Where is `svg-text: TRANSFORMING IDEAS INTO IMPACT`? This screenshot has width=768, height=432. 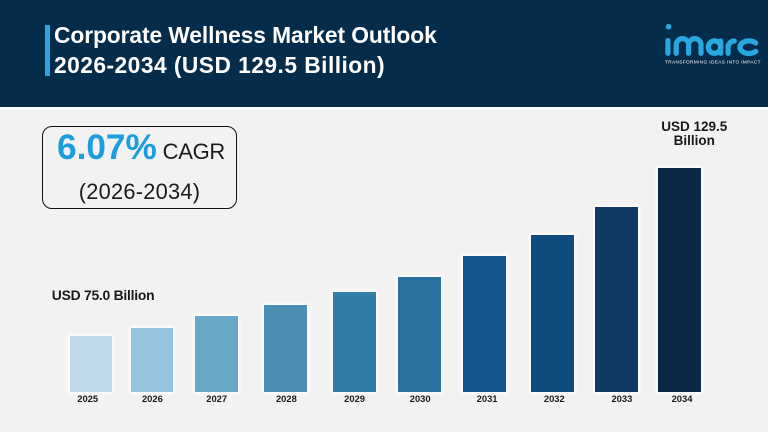 svg-text: TRANSFORMING IDEAS INTO IMPACT is located at coordinates (713, 62).